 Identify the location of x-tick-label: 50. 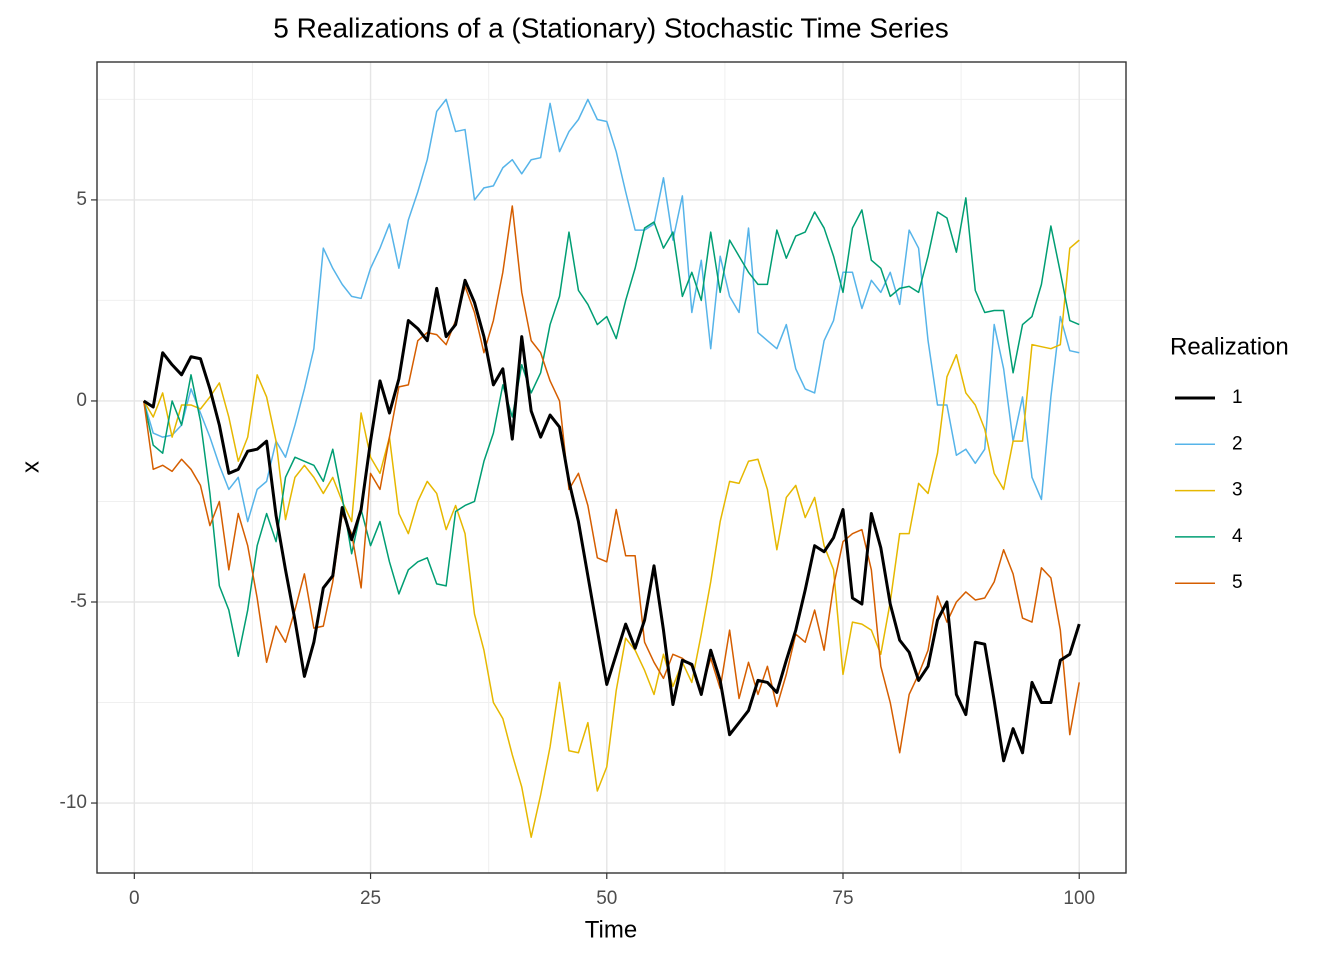
(606, 898).